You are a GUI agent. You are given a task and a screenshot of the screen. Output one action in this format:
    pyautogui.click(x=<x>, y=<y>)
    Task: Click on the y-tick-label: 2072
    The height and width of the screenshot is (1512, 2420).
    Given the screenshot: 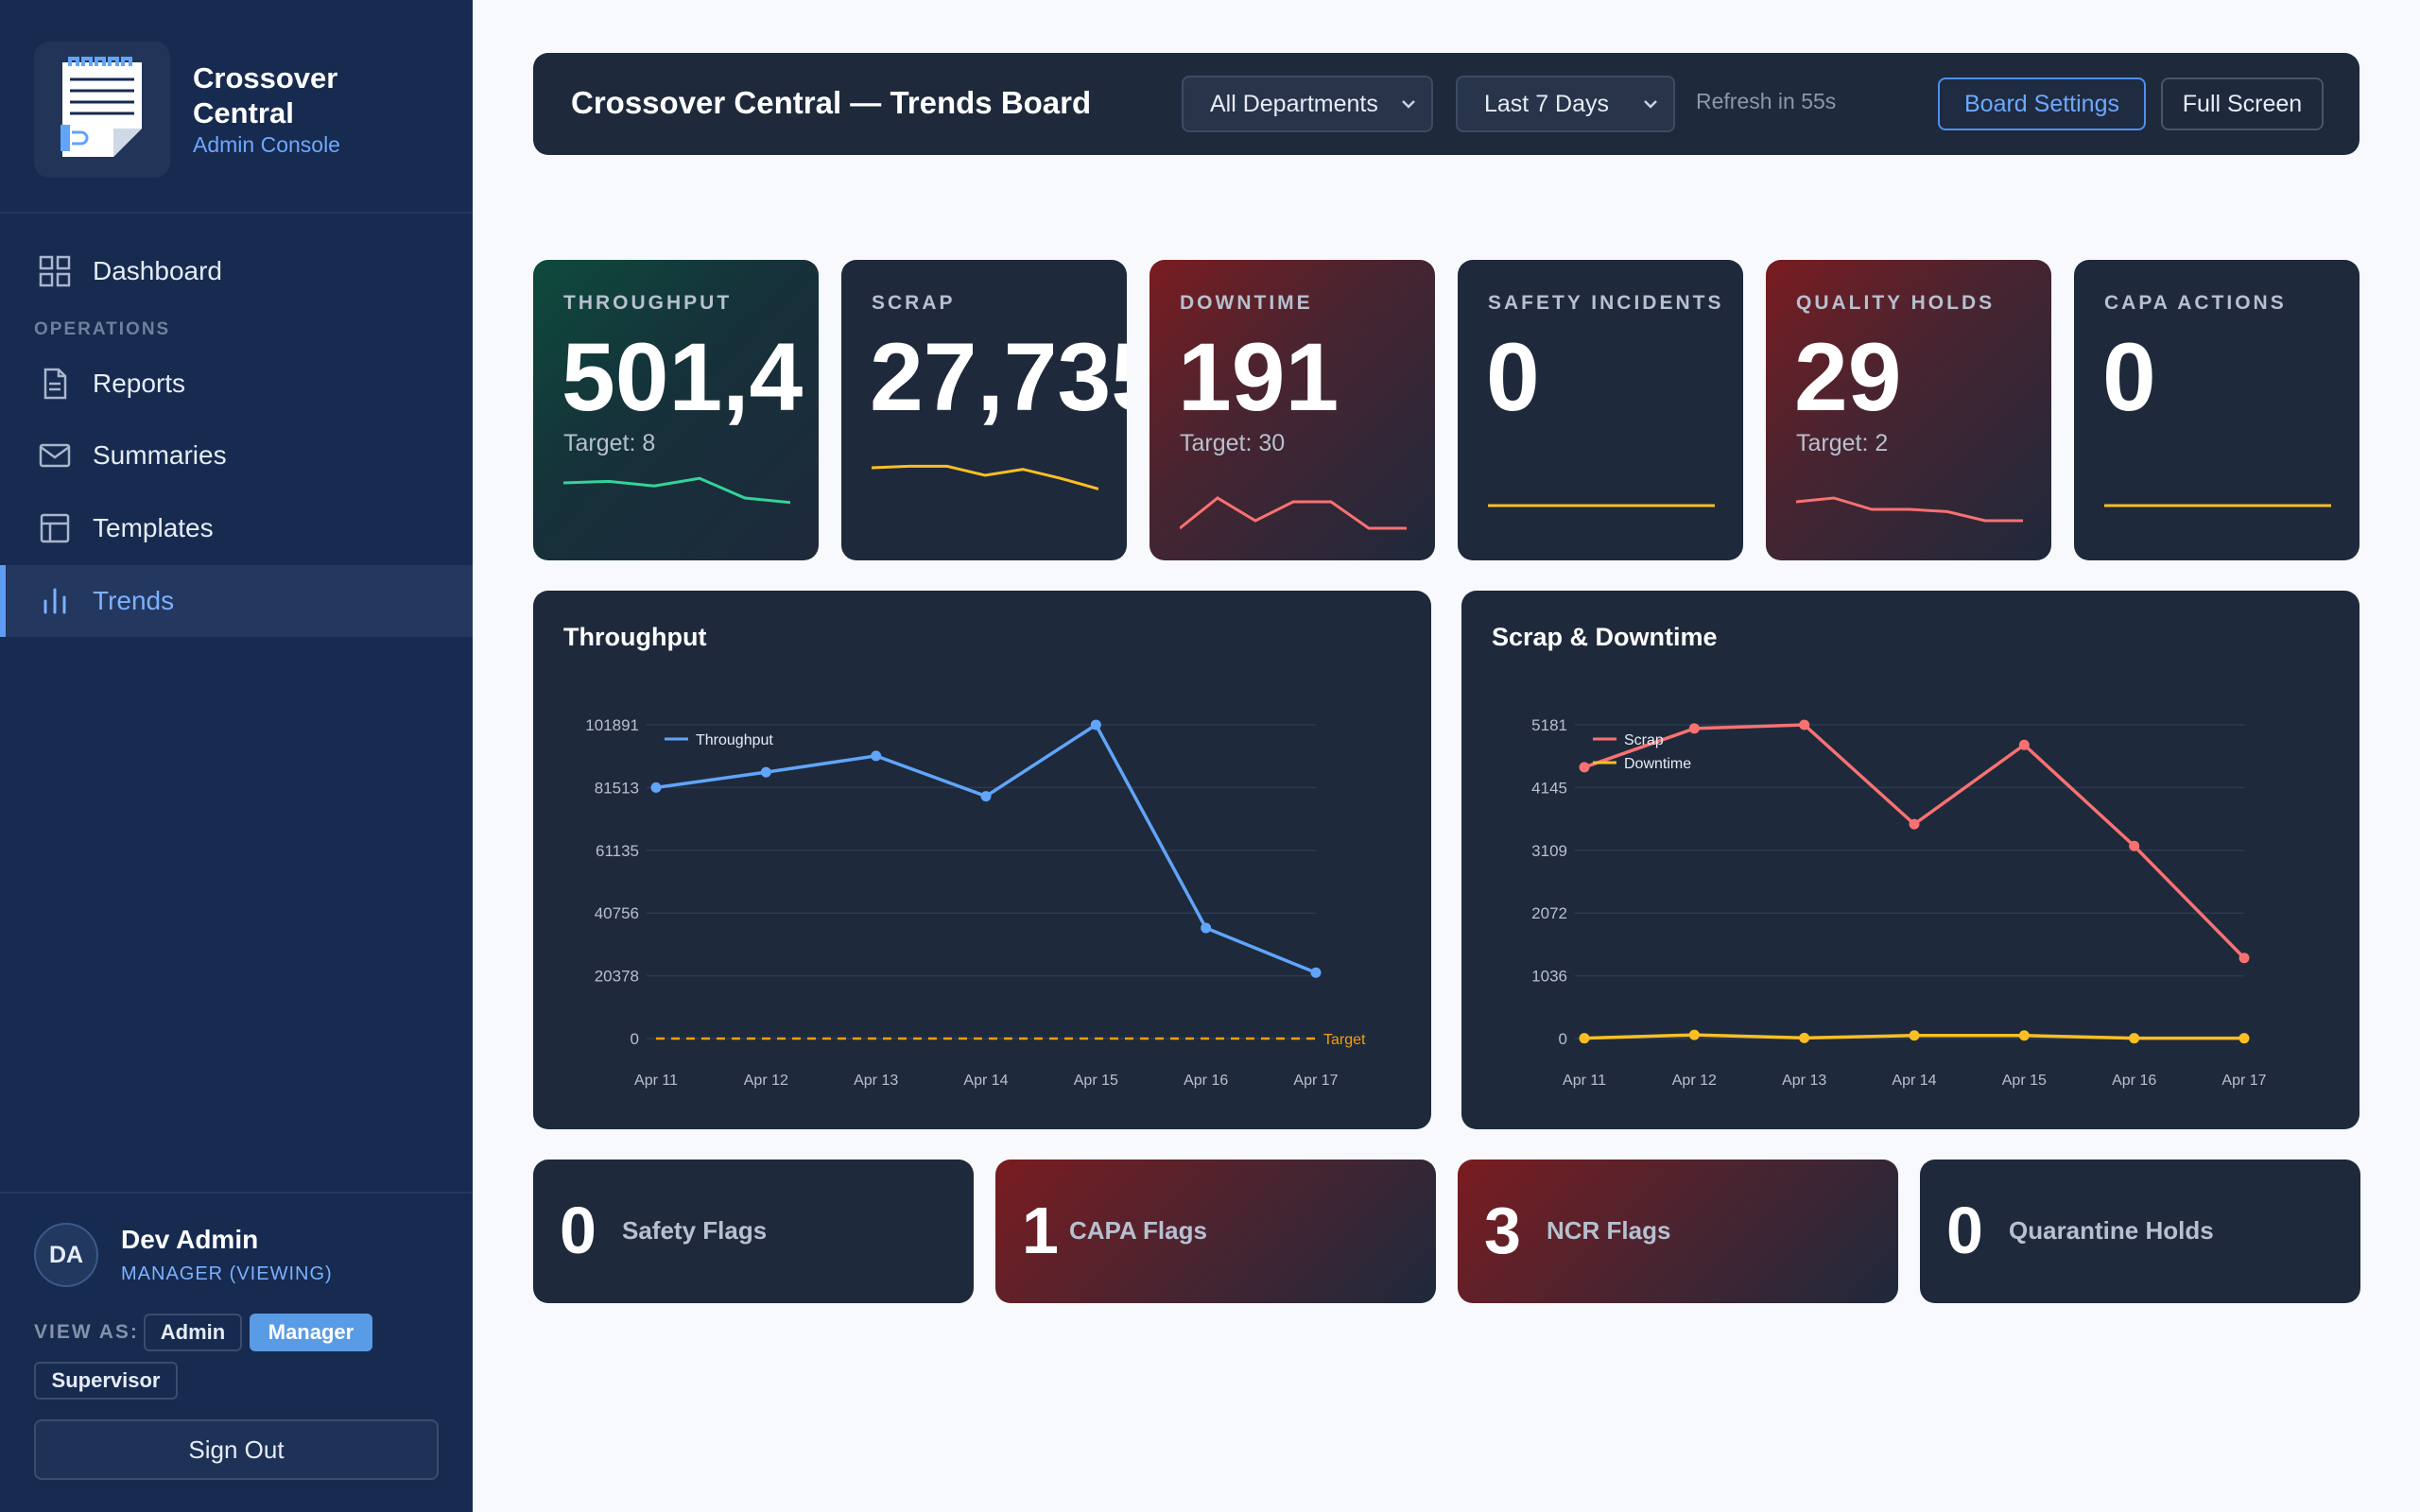 What is the action you would take?
    pyautogui.click(x=1549, y=913)
    